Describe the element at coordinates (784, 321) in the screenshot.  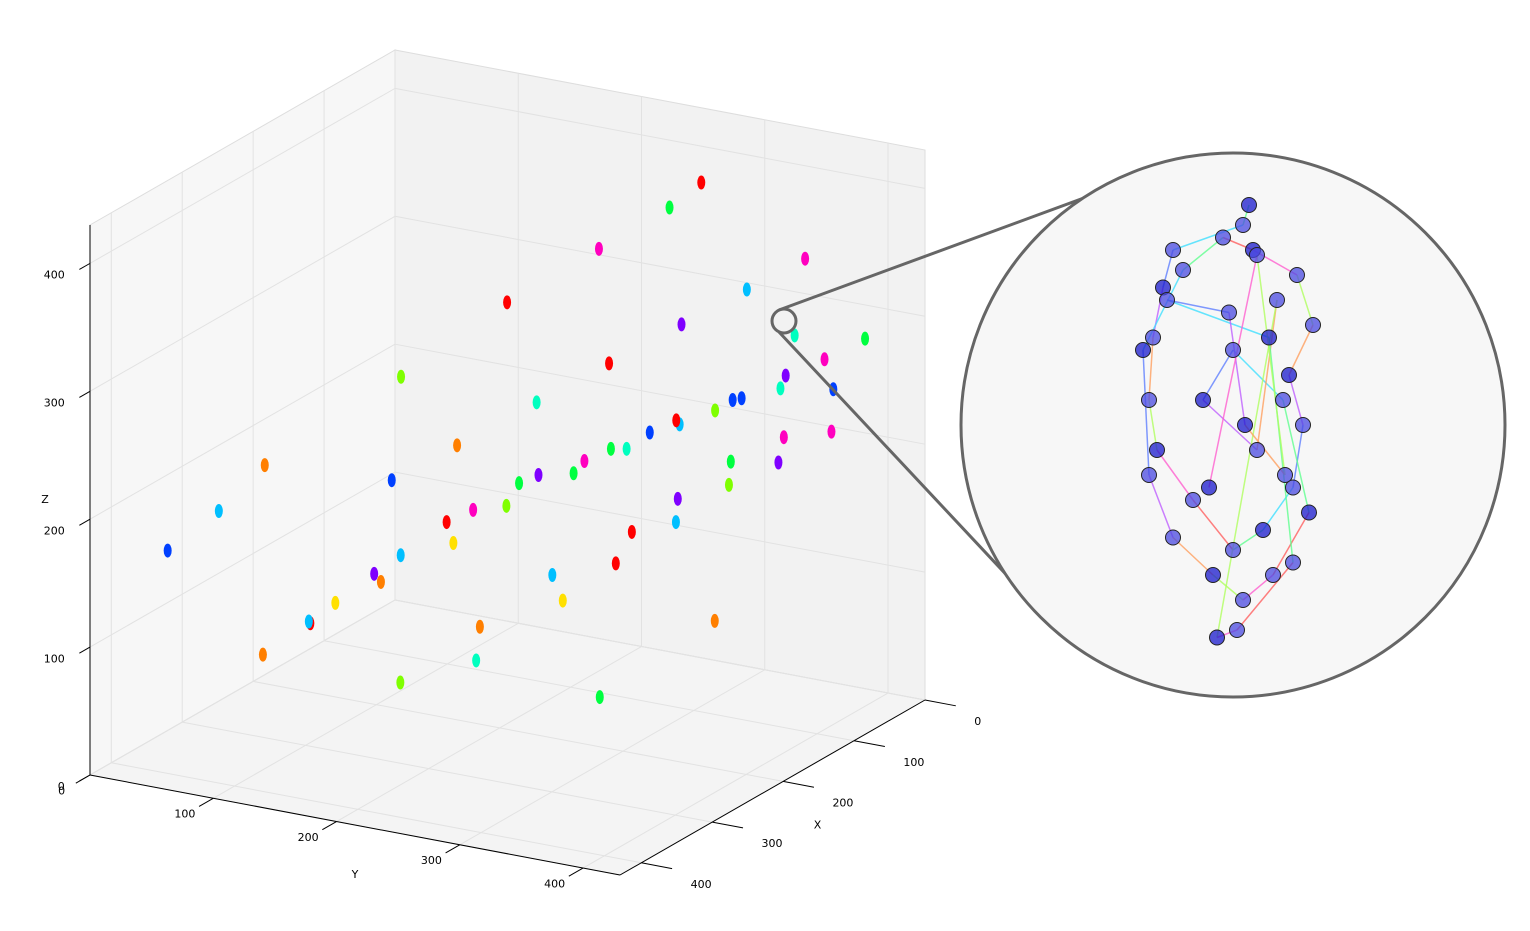
I see `zoom-source` at that location.